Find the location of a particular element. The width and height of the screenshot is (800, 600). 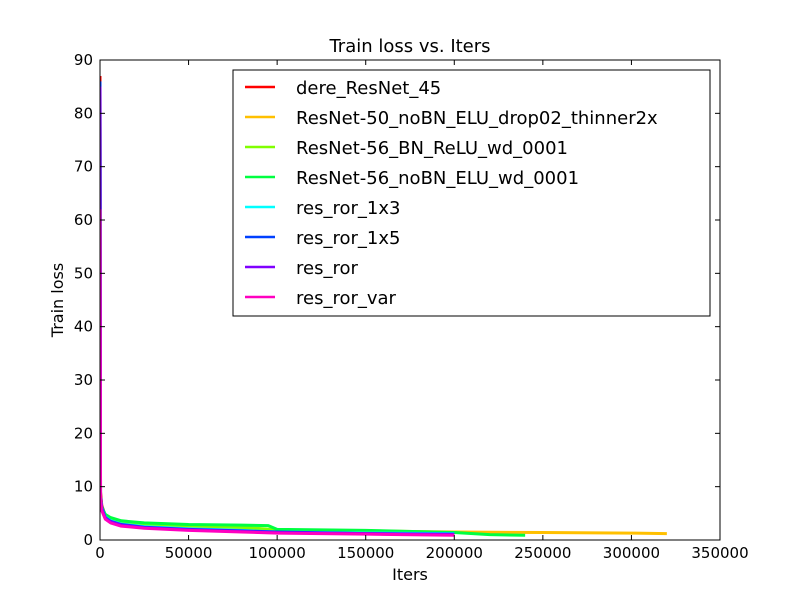

y-tick-label: 80 is located at coordinates (83, 113).